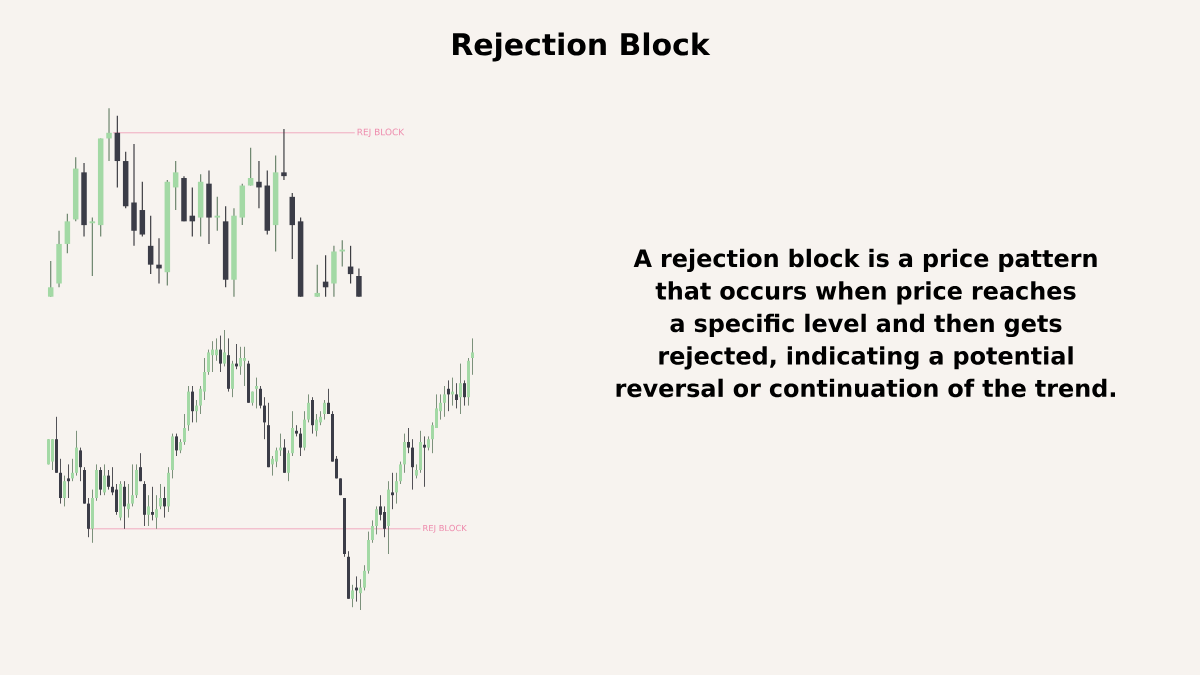 The height and width of the screenshot is (675, 1200). What do you see at coordinates (582, 47) in the screenshot?
I see `text: Rejection Block` at bounding box center [582, 47].